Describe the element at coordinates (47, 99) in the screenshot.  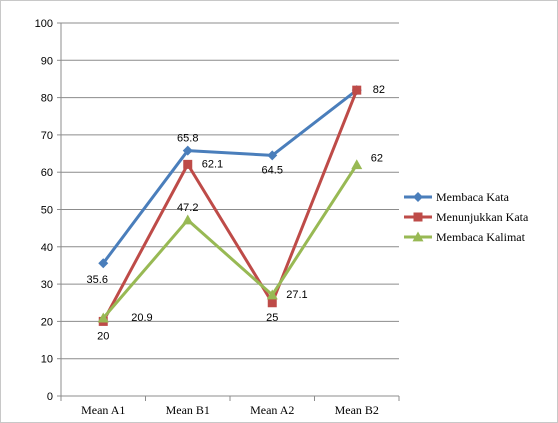
I see `y-tick-label-80: 80` at that location.